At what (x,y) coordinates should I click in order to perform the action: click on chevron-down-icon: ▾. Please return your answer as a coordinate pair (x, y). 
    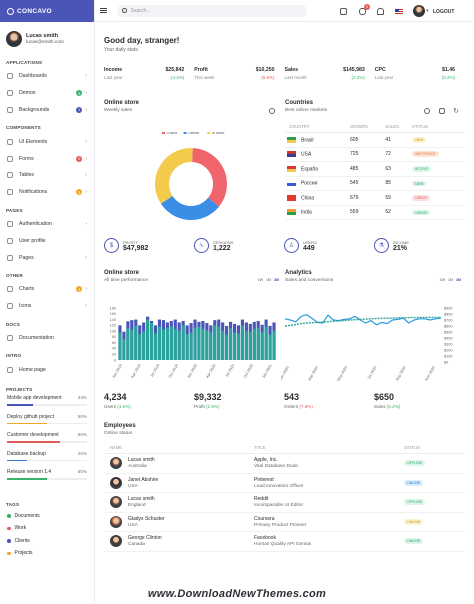
    Looking at the image, I should click on (427, 11).